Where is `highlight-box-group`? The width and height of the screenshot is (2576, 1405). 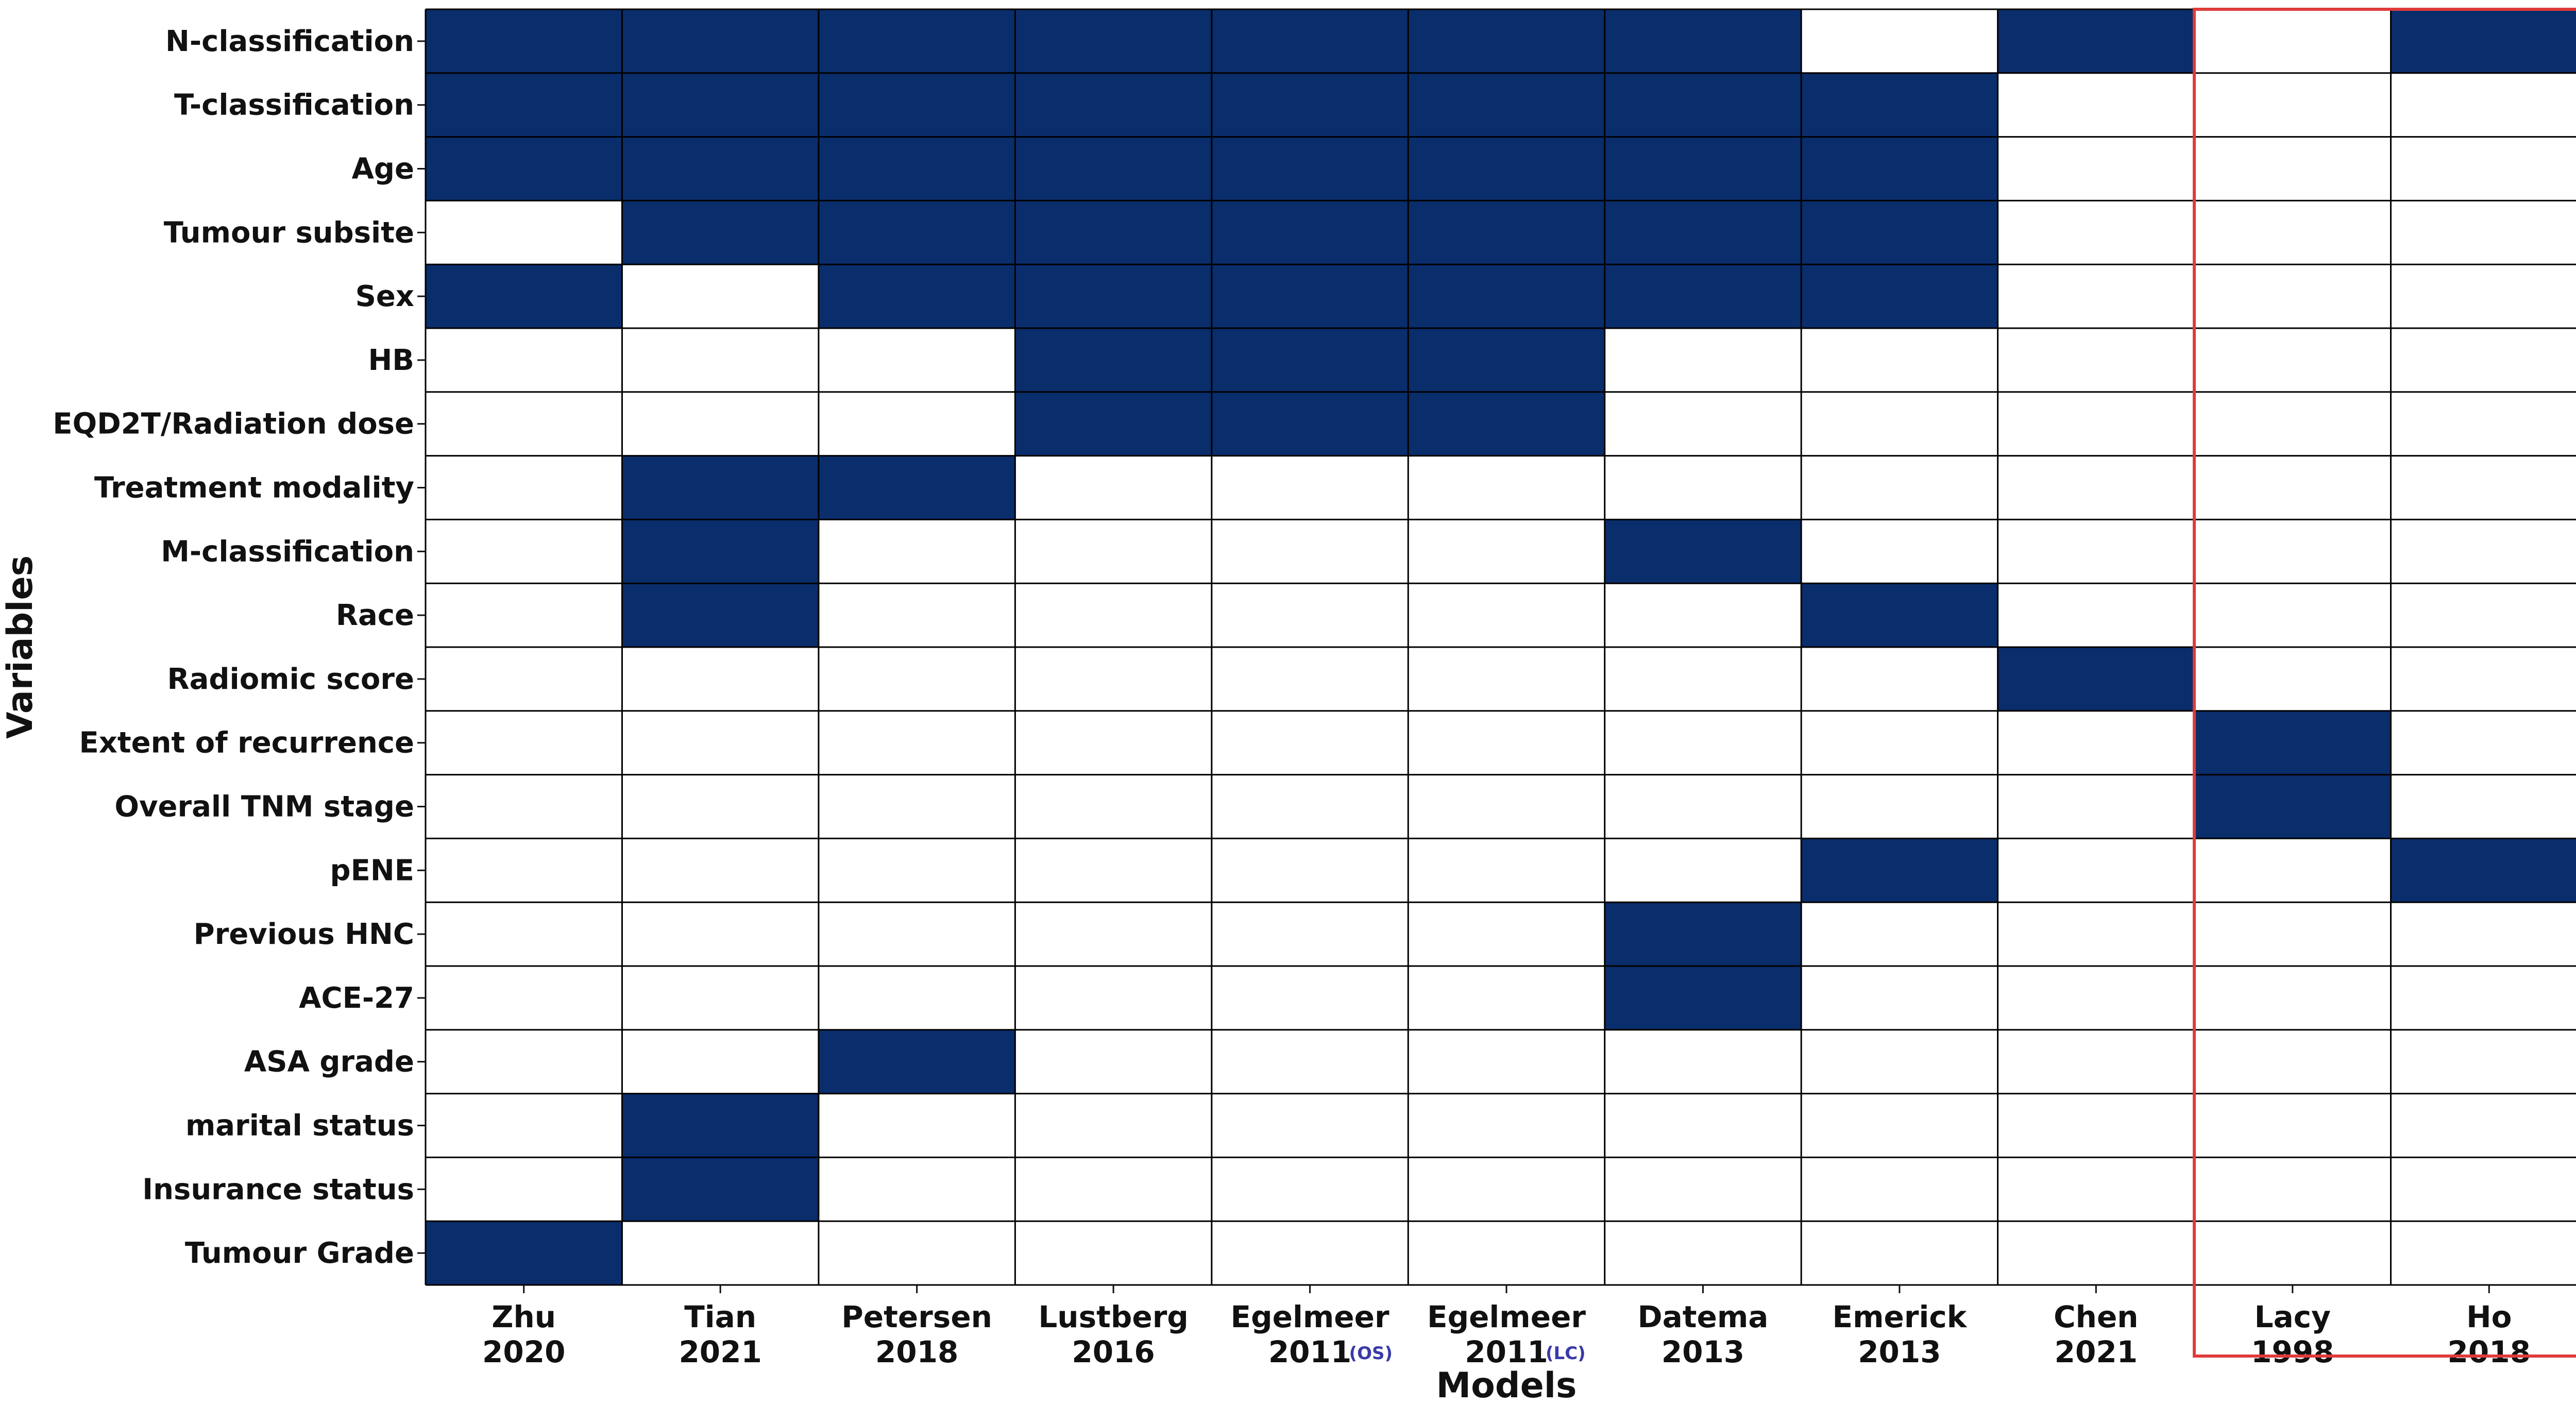
highlight-box-group is located at coordinates (2385, 683).